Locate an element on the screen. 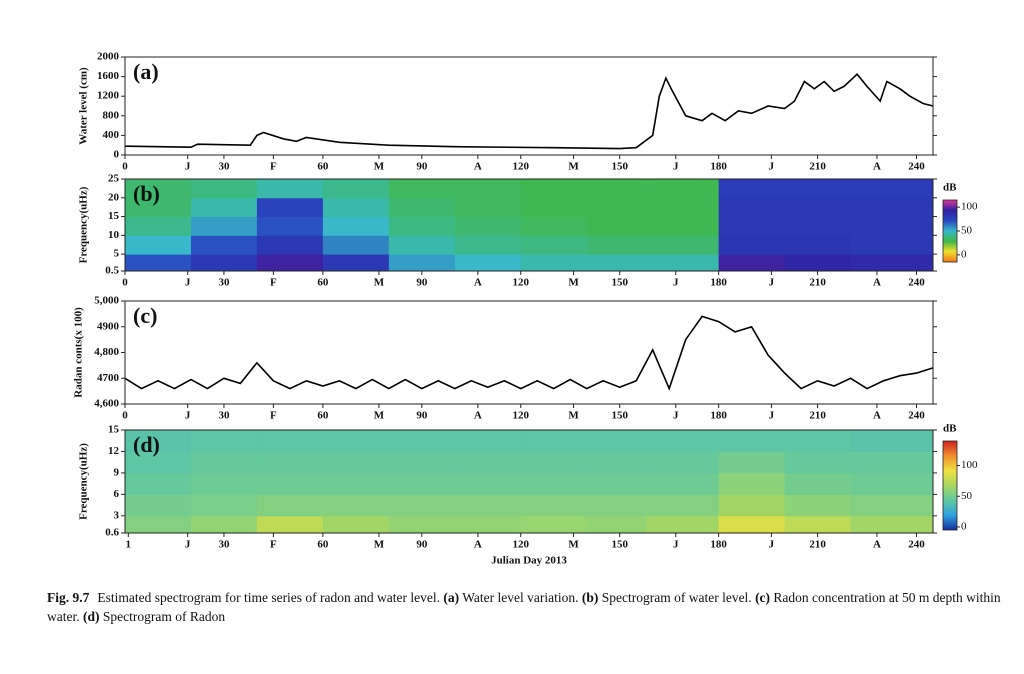 This screenshot has height=674, width=1024. y-tick-label: 4,600 is located at coordinates (106, 404).